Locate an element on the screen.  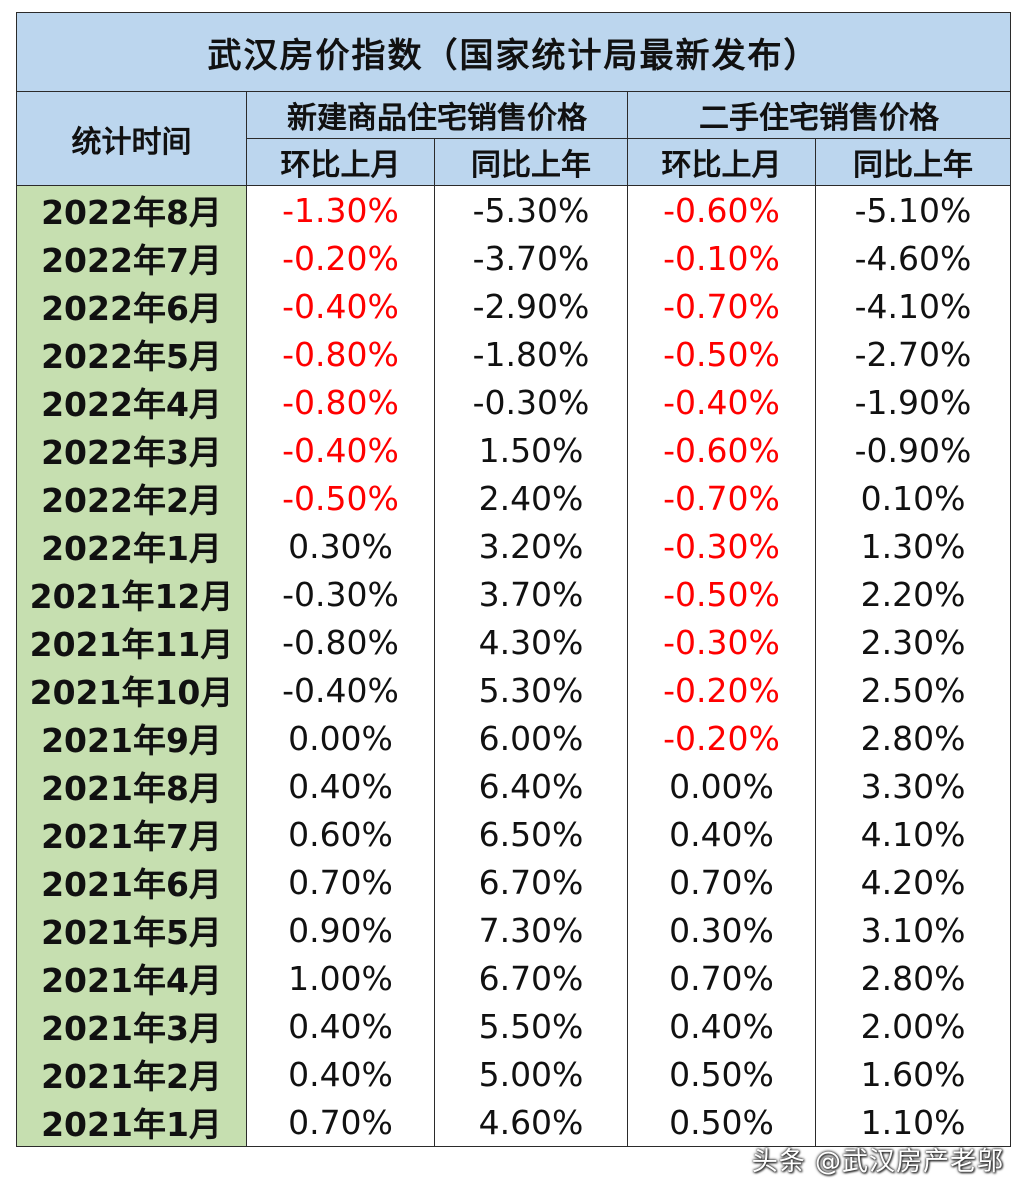
sec-mom-cell: 0.40% is located at coordinates (721, 1026).